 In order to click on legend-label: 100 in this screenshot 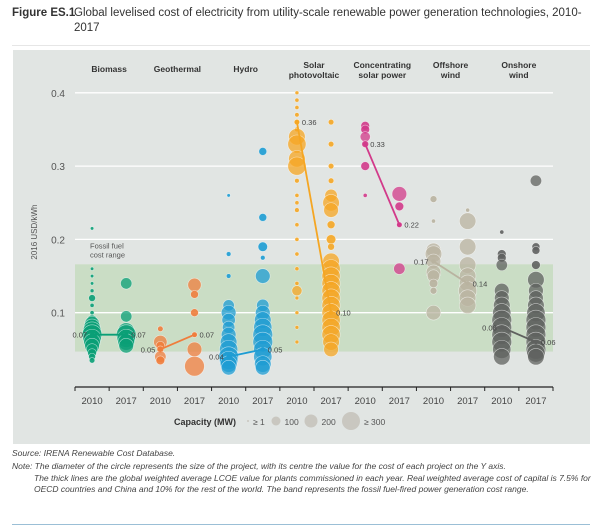, I will do `click(292, 422)`.